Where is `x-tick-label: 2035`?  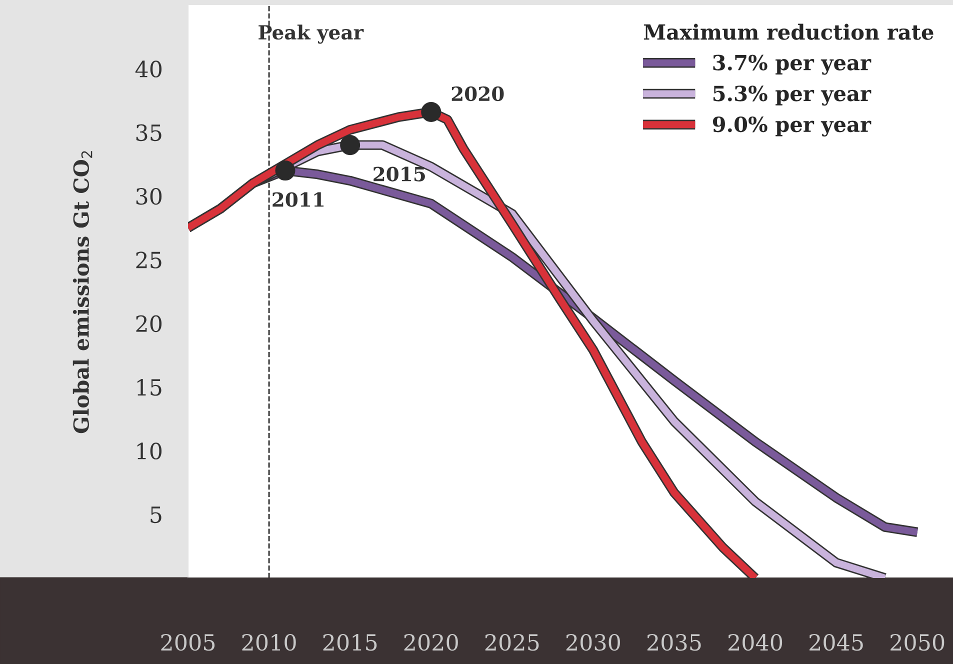 x-tick-label: 2035 is located at coordinates (674, 642).